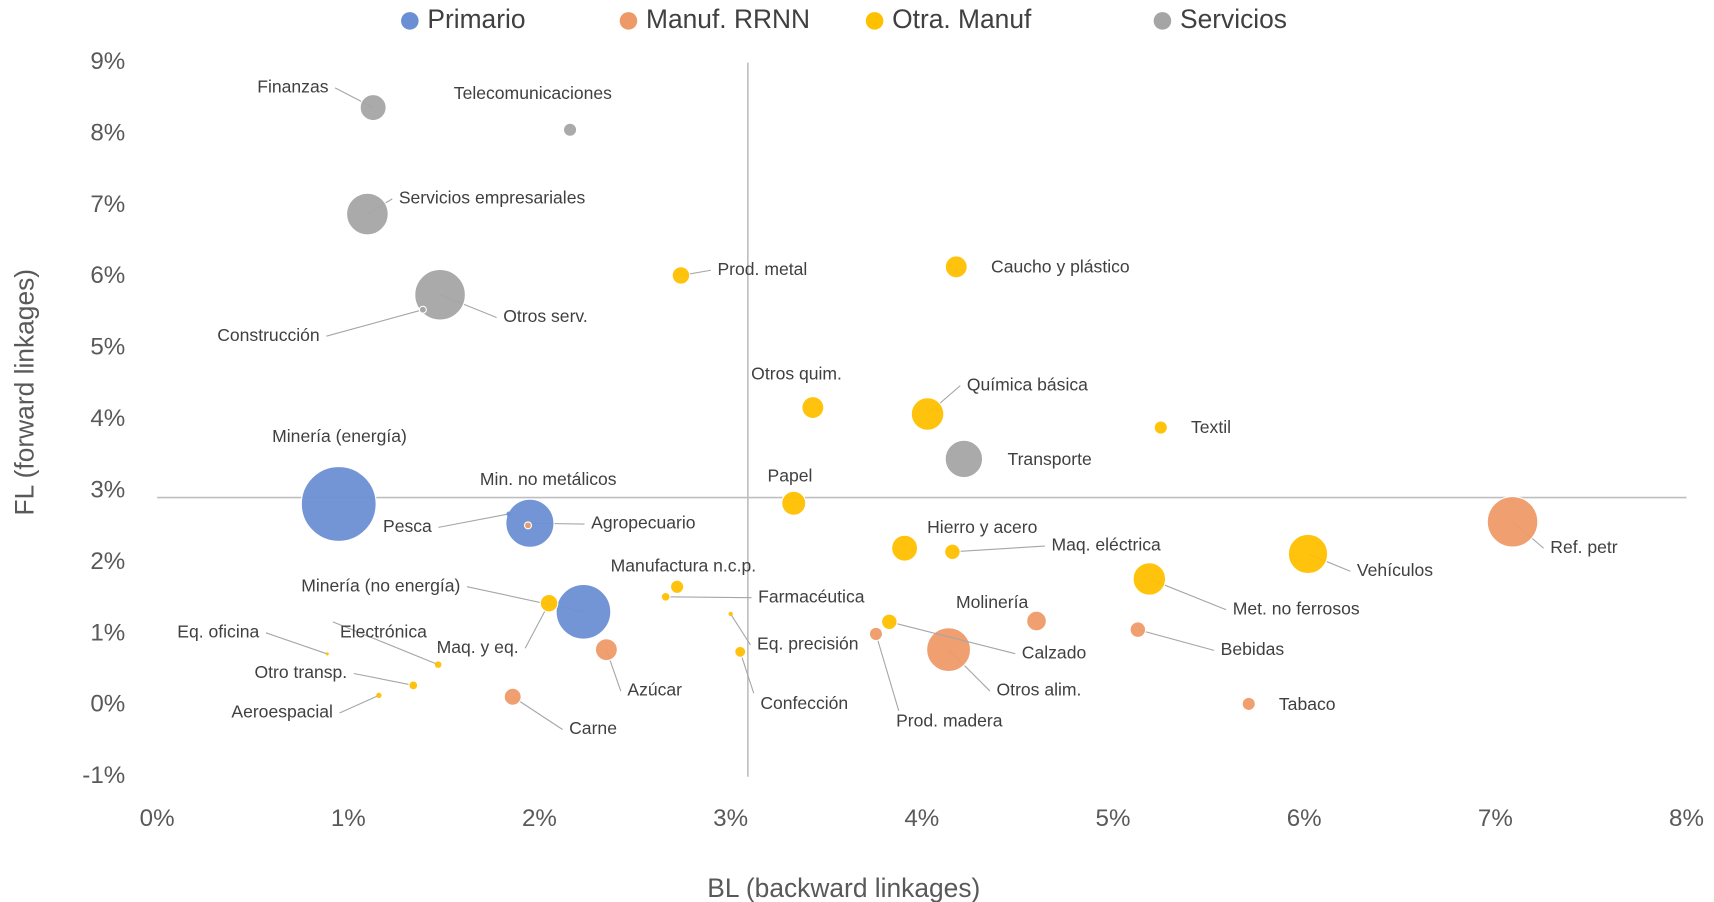 This screenshot has width=1714, height=902. I want to click on point-label: Caucho y plástico, so click(1060, 267).